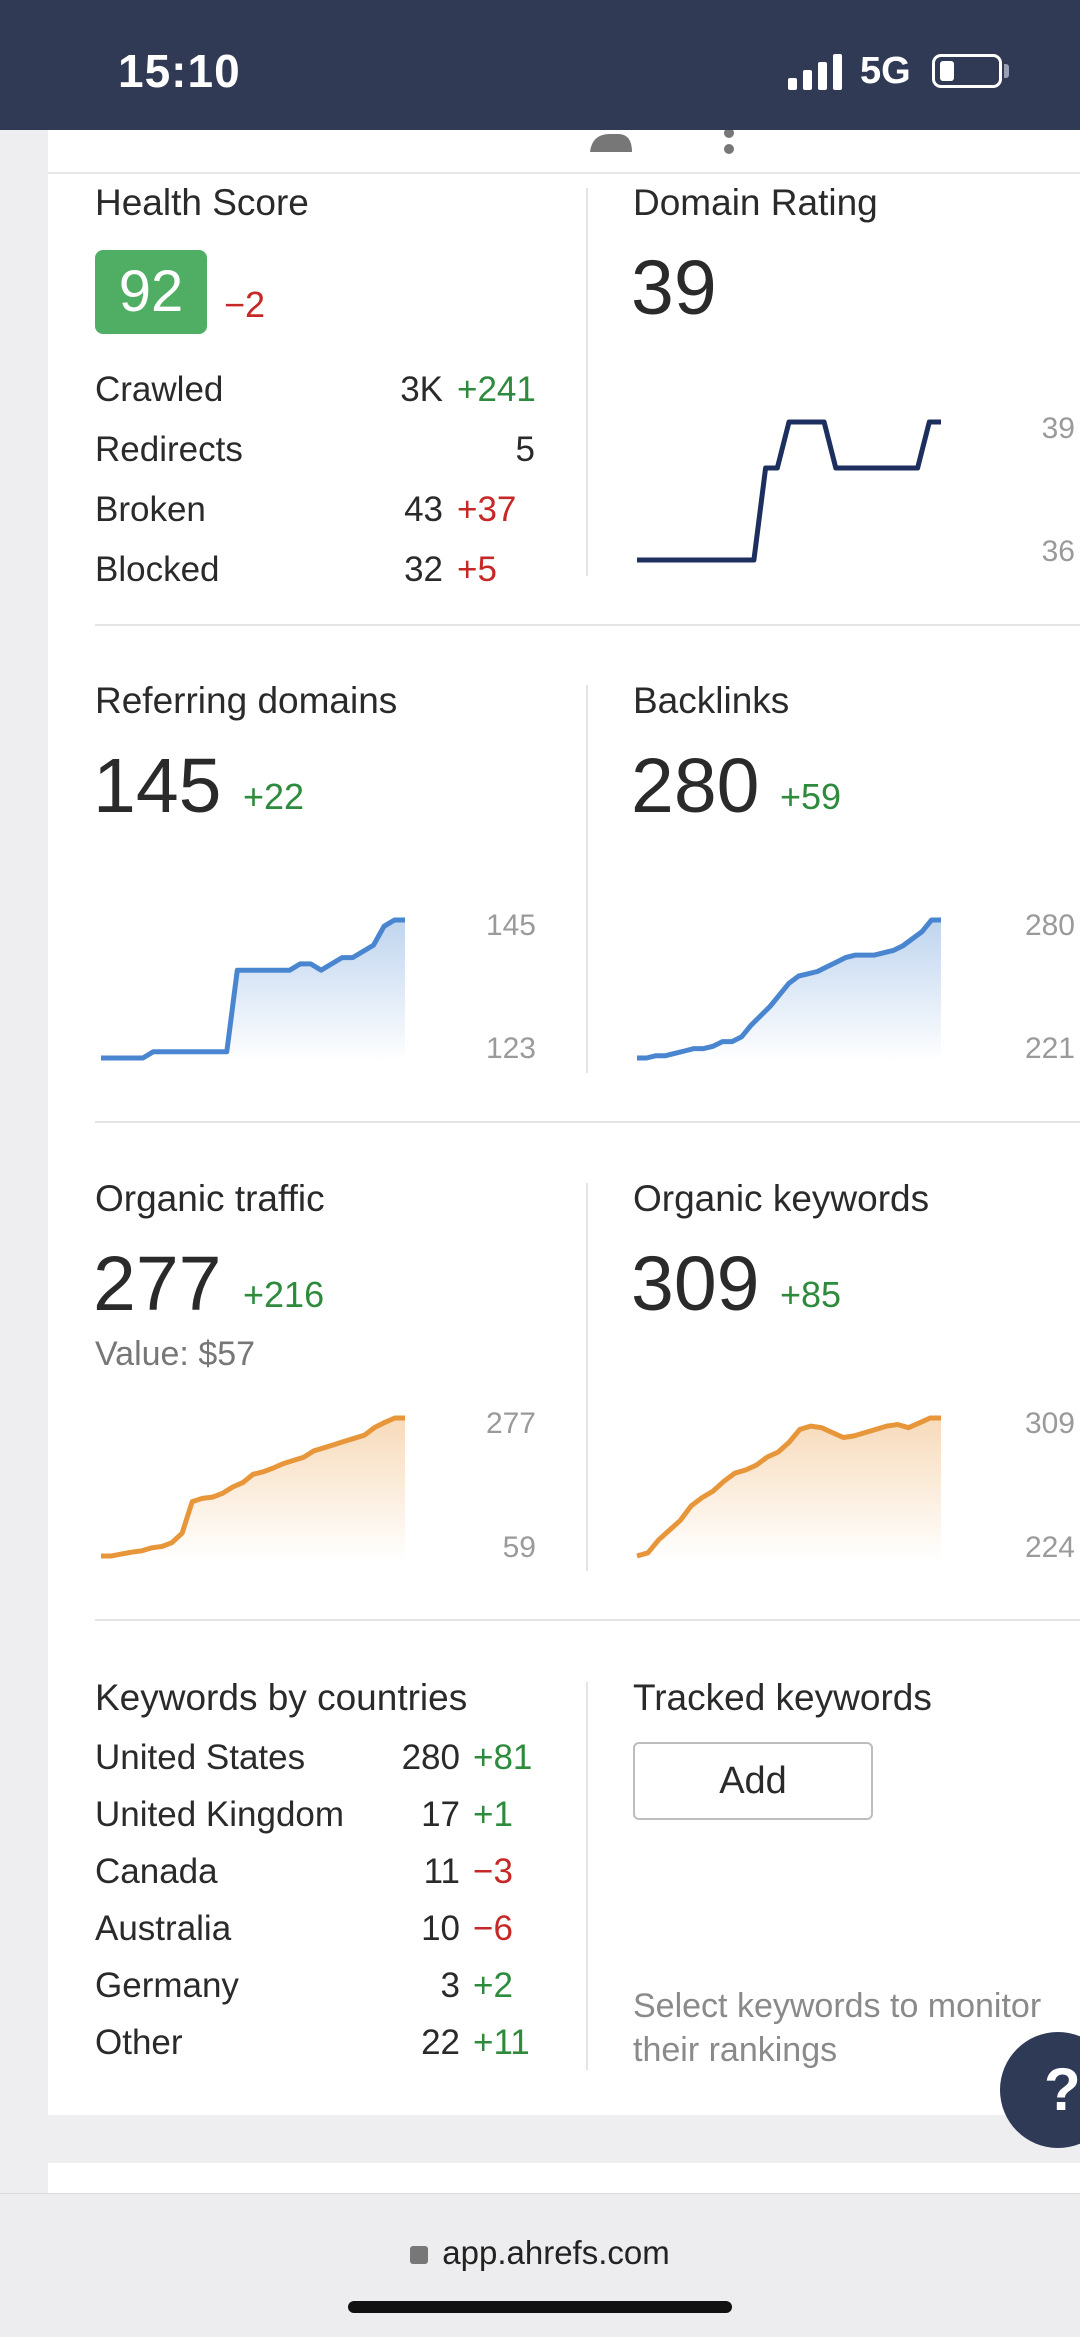  I want to click on health-score-delta: −2, so click(245, 304).